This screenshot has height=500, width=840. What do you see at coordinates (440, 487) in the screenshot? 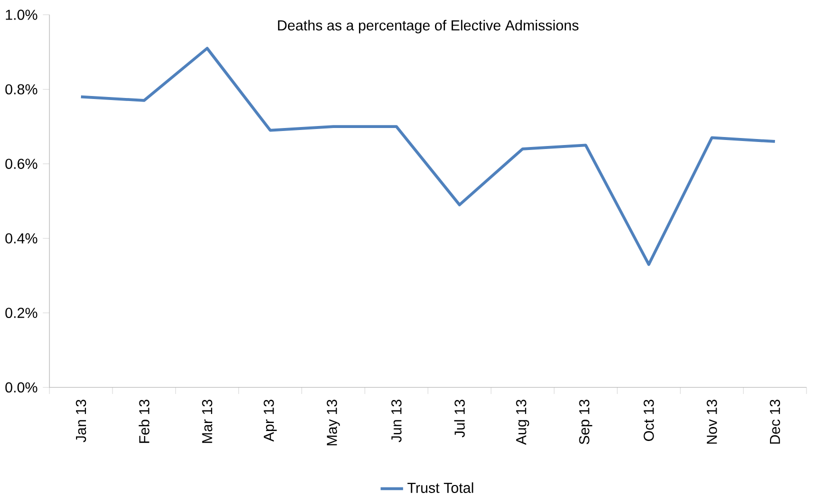
I see `legend-label: Trust Total` at bounding box center [440, 487].